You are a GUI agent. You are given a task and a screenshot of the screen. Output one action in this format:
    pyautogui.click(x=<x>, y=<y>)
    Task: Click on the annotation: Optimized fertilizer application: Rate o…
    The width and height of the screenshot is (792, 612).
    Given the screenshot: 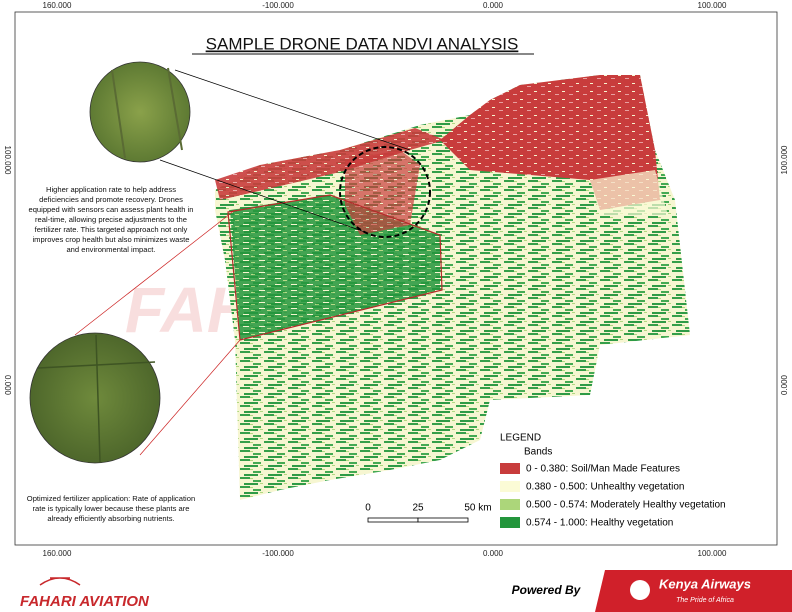 What is the action you would take?
    pyautogui.click(x=111, y=508)
    